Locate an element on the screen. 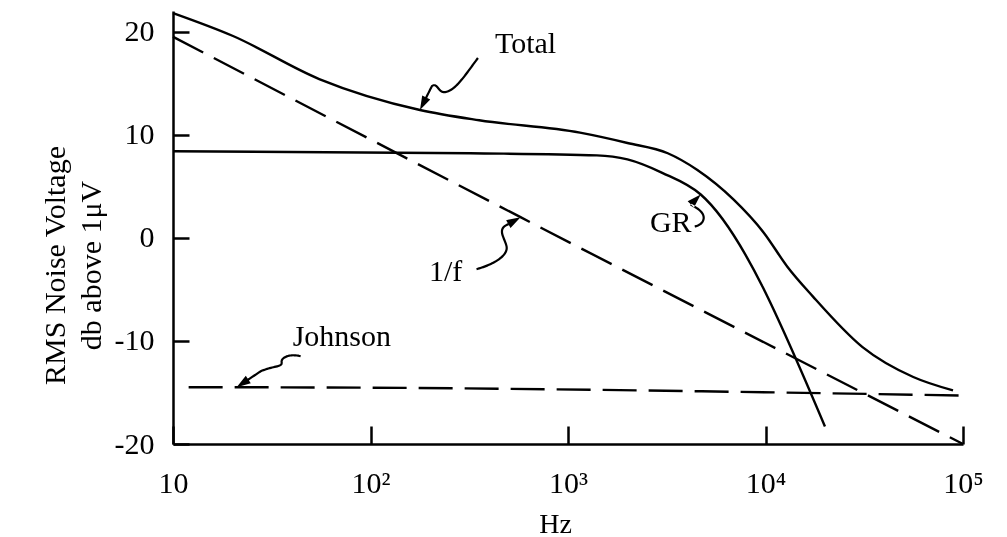 The width and height of the screenshot is (1007, 537). x-tick-label: 10³ is located at coordinates (568, 482).